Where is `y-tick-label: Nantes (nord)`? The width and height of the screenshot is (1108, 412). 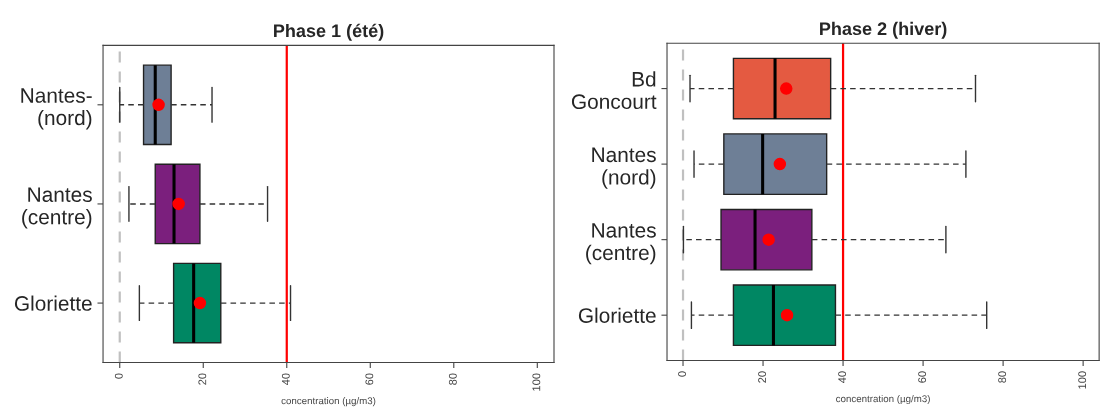
y-tick-label: Nantes (nord) is located at coordinates (624, 168).